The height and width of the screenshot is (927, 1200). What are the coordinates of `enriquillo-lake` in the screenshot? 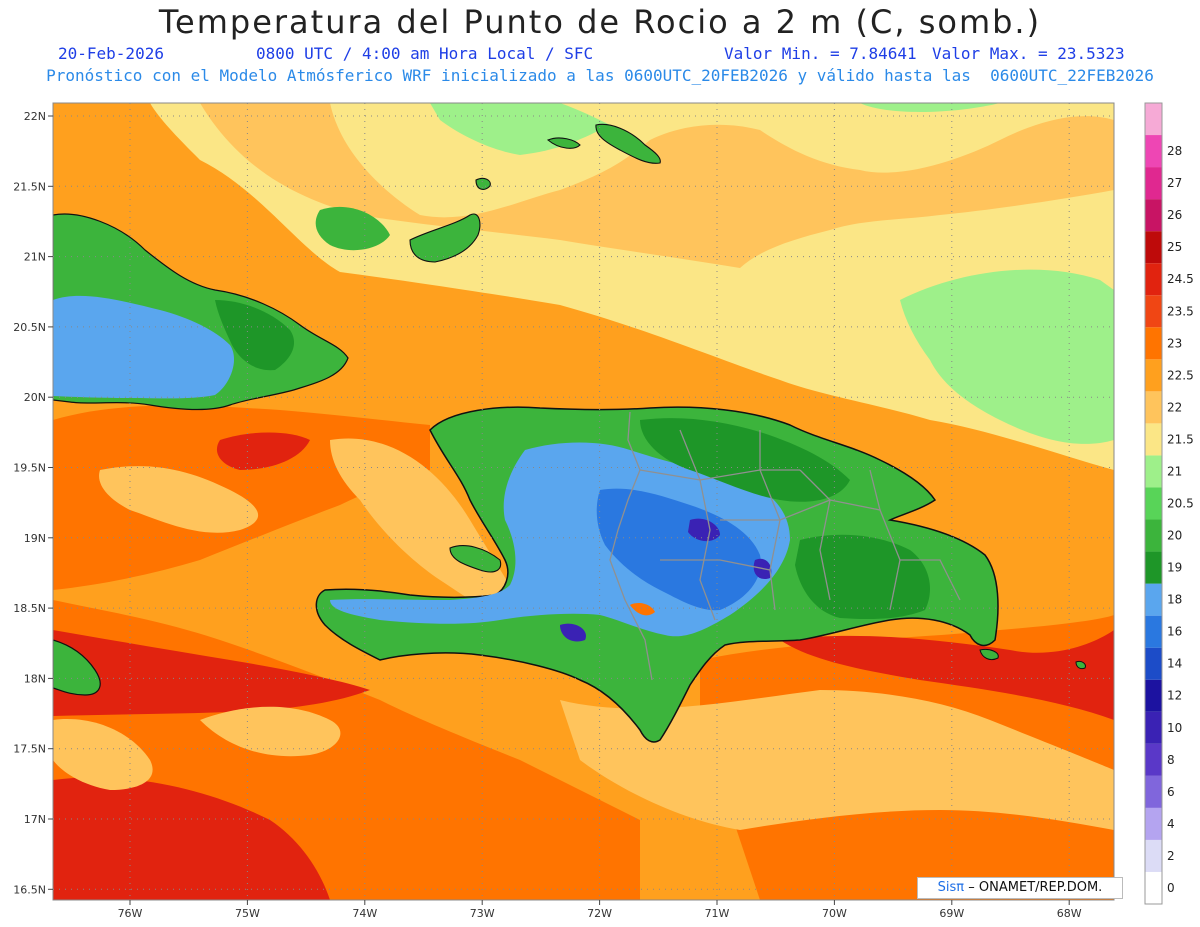 It's located at (642, 609).